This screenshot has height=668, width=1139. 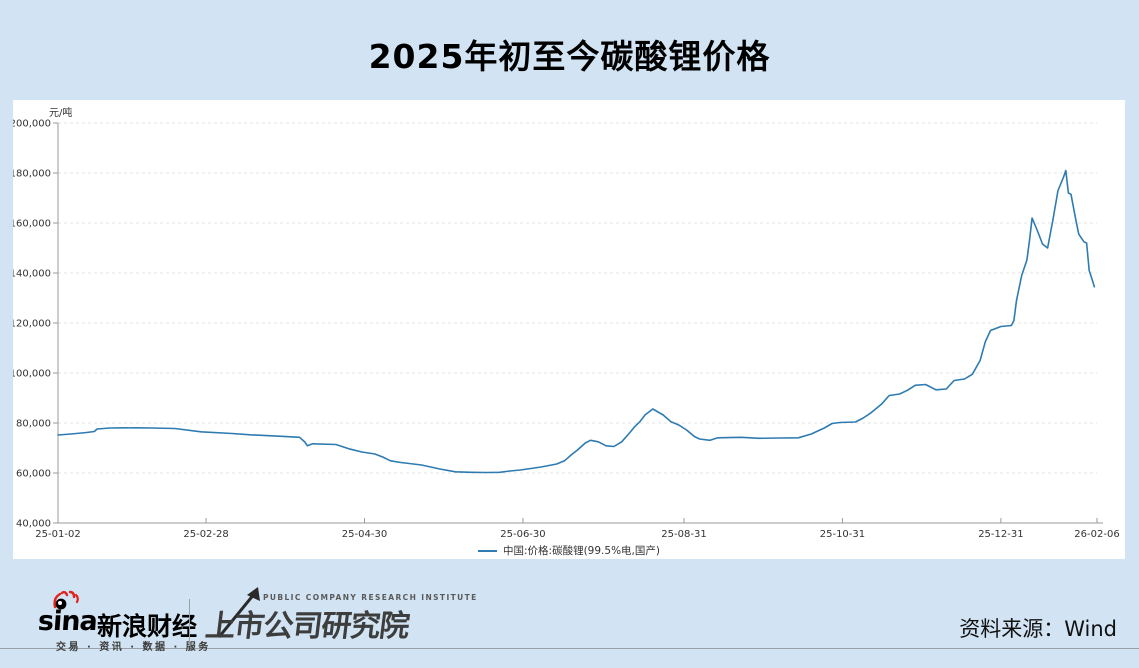 What do you see at coordinates (1000, 534) in the screenshot?
I see `svg-text: 25-12-31` at bounding box center [1000, 534].